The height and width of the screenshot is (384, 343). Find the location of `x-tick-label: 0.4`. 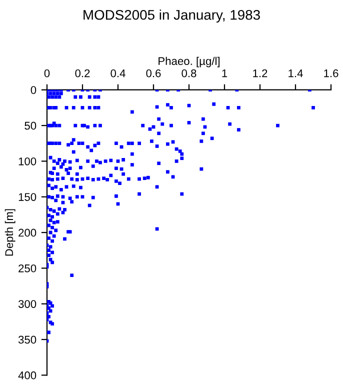

x-tick-label: 0.4 is located at coordinates (118, 73).